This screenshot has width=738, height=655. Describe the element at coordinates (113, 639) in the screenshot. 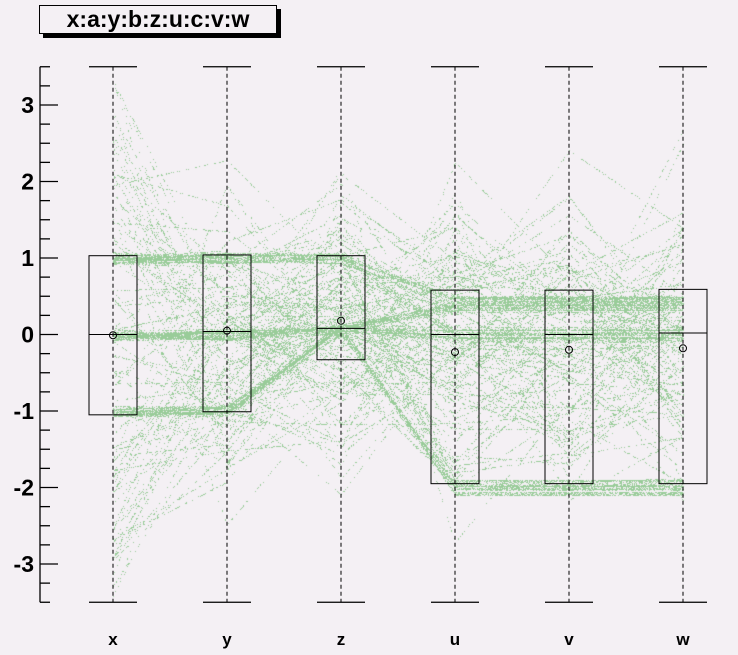

I see `axis-label: x` at that location.